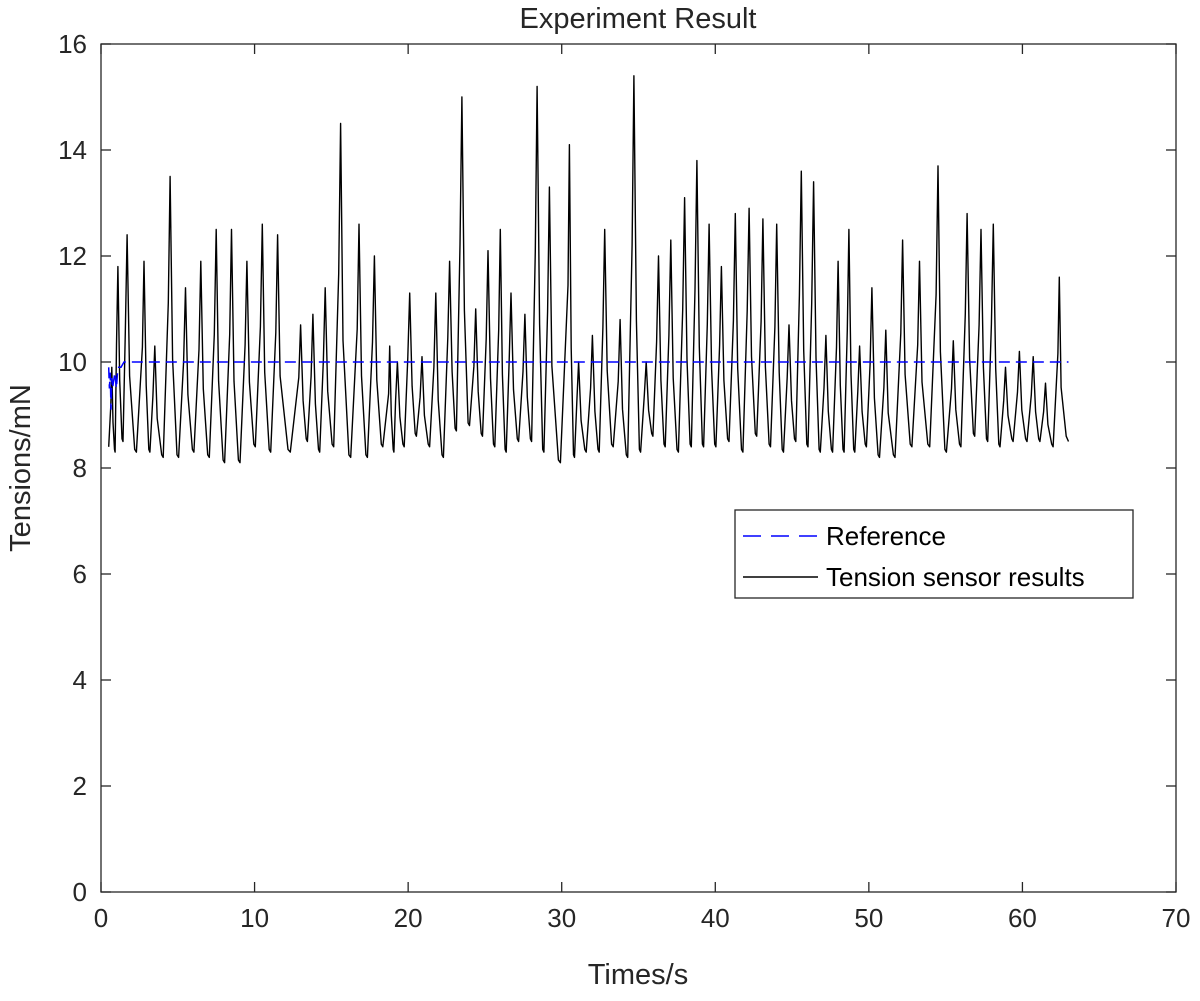 This screenshot has height=1001, width=1200. I want to click on y-tick-label: 8, so click(80, 468).